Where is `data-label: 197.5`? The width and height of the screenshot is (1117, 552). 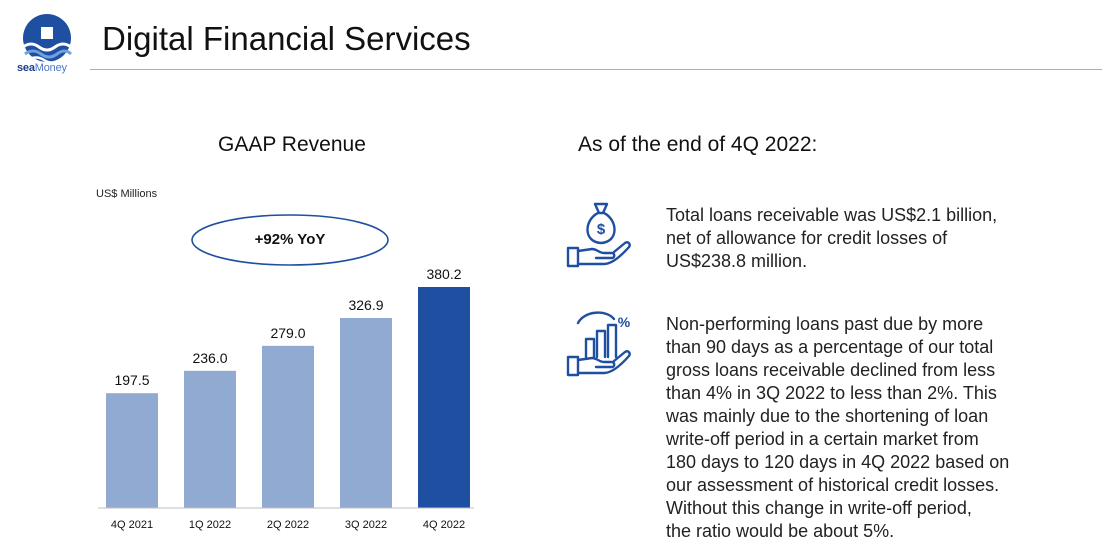
data-label: 197.5 is located at coordinates (131, 380).